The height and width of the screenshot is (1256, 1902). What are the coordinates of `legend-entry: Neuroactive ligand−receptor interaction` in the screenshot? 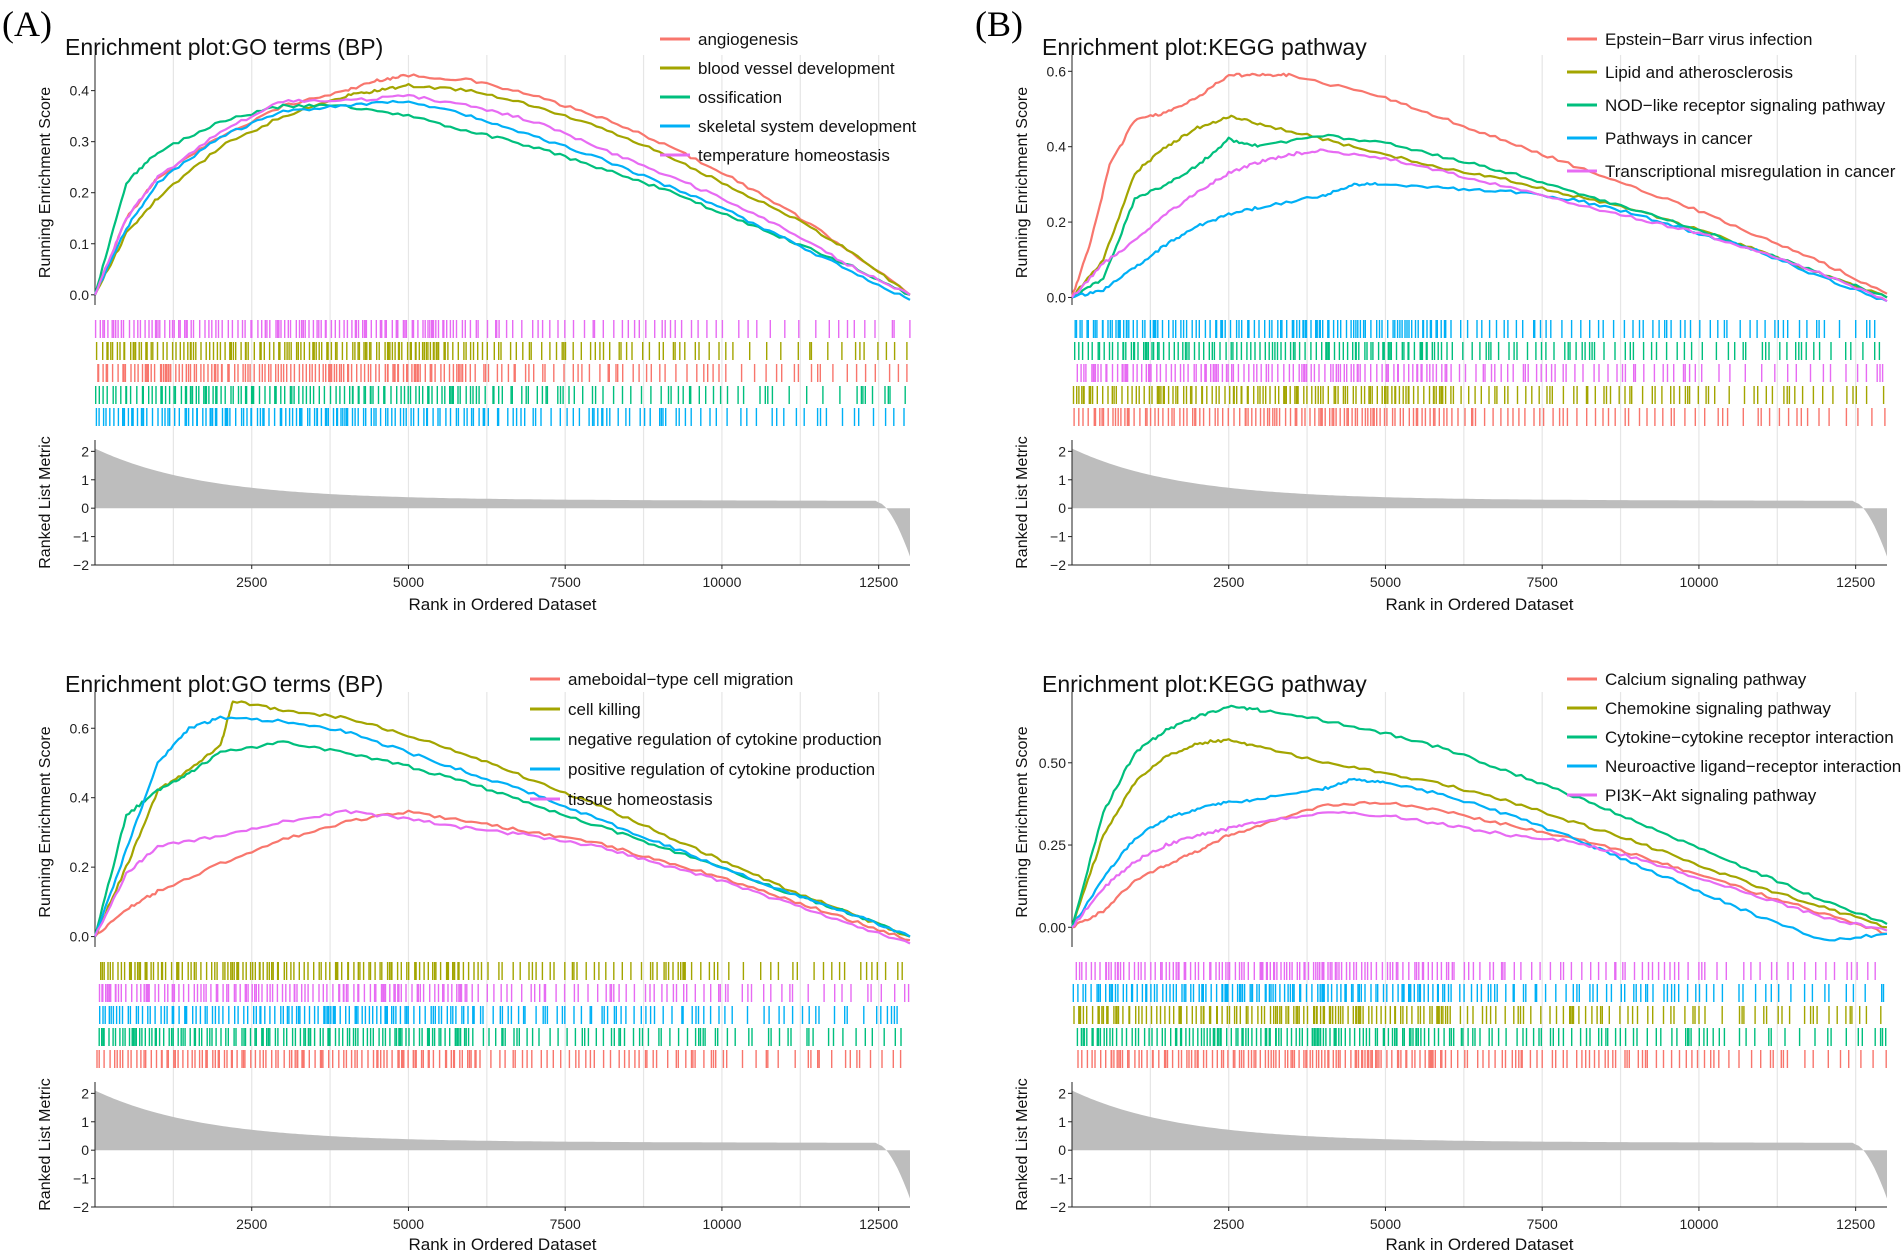 It's located at (1753, 766).